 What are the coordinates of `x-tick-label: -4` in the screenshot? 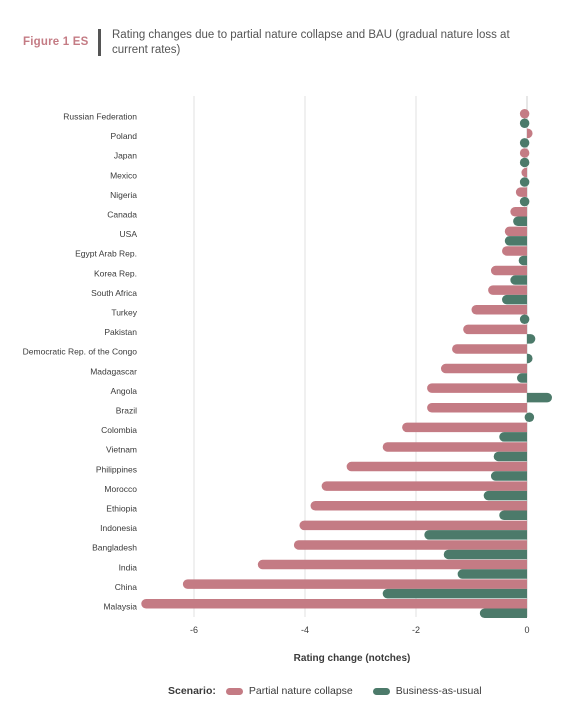 It's located at (305, 630).